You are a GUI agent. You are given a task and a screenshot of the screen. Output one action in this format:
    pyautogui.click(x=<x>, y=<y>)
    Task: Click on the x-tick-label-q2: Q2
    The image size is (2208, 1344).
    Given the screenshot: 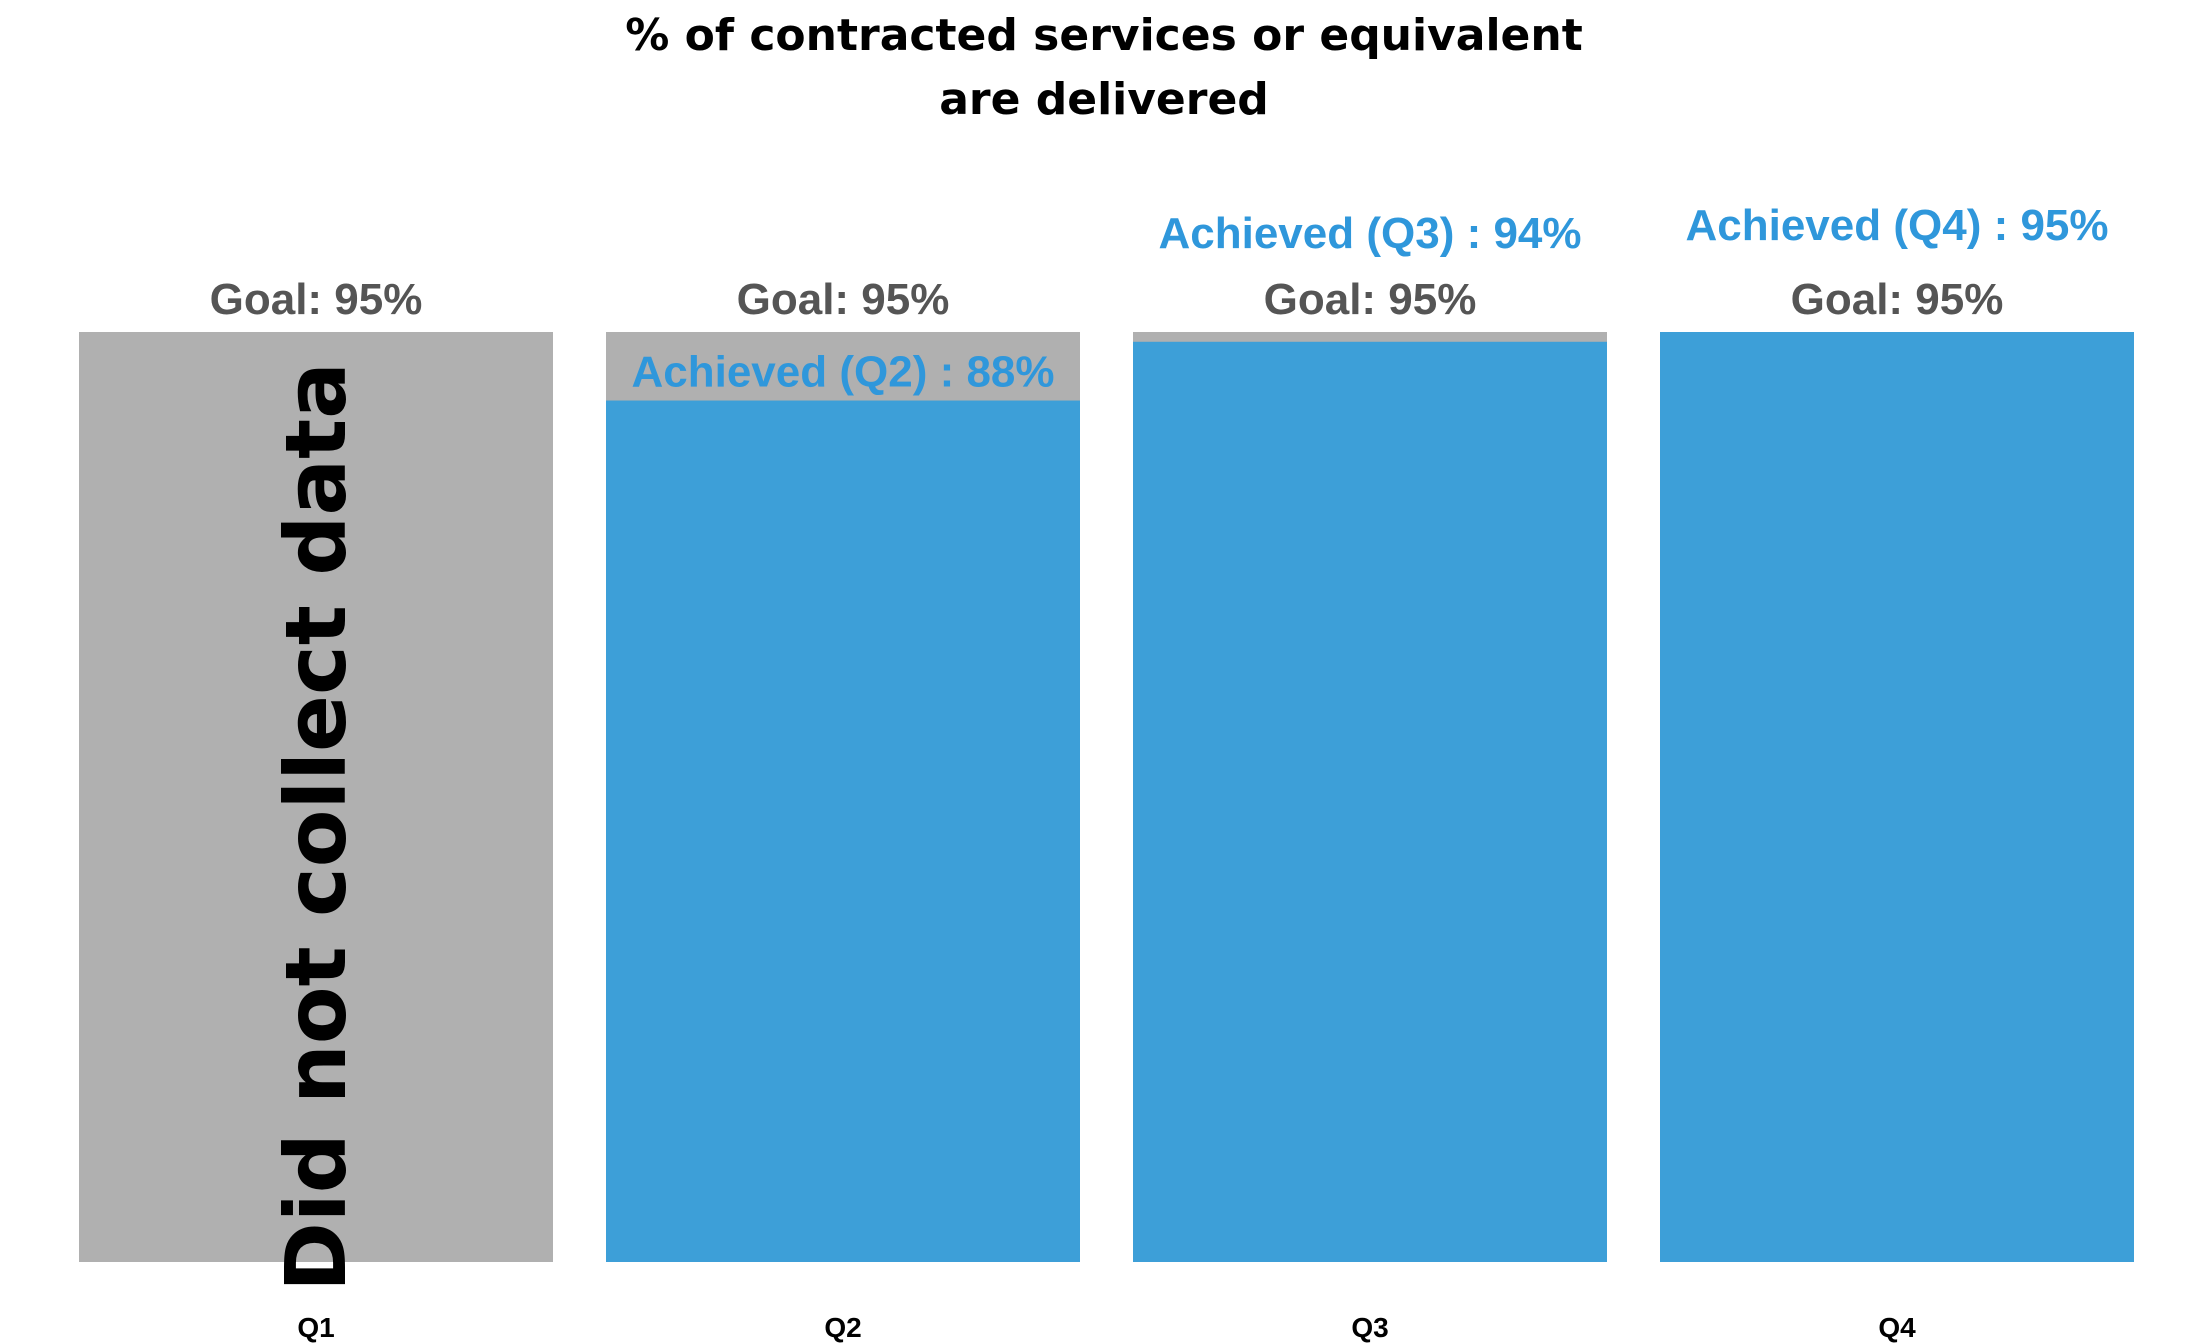 What is the action you would take?
    pyautogui.click(x=842, y=1327)
    